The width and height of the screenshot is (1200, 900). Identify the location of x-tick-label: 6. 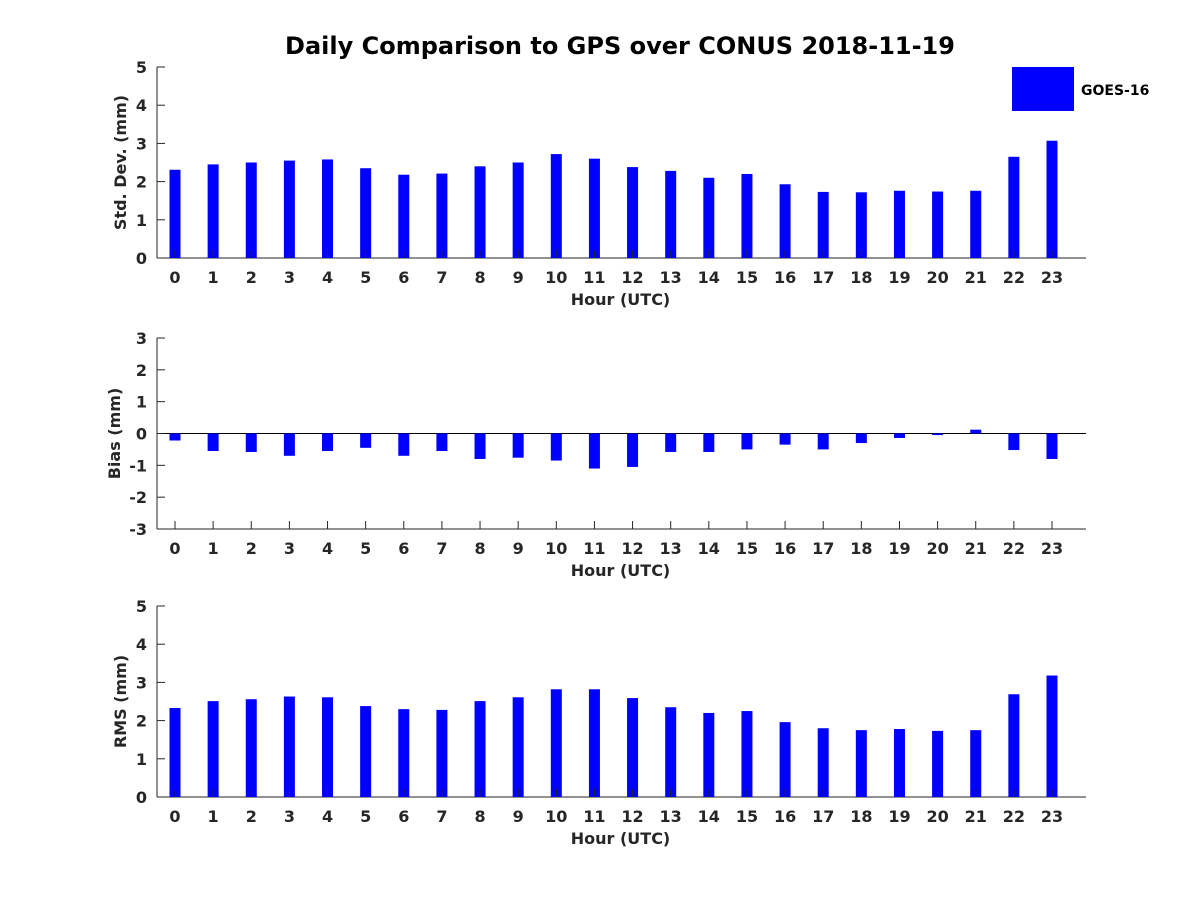
(403, 277).